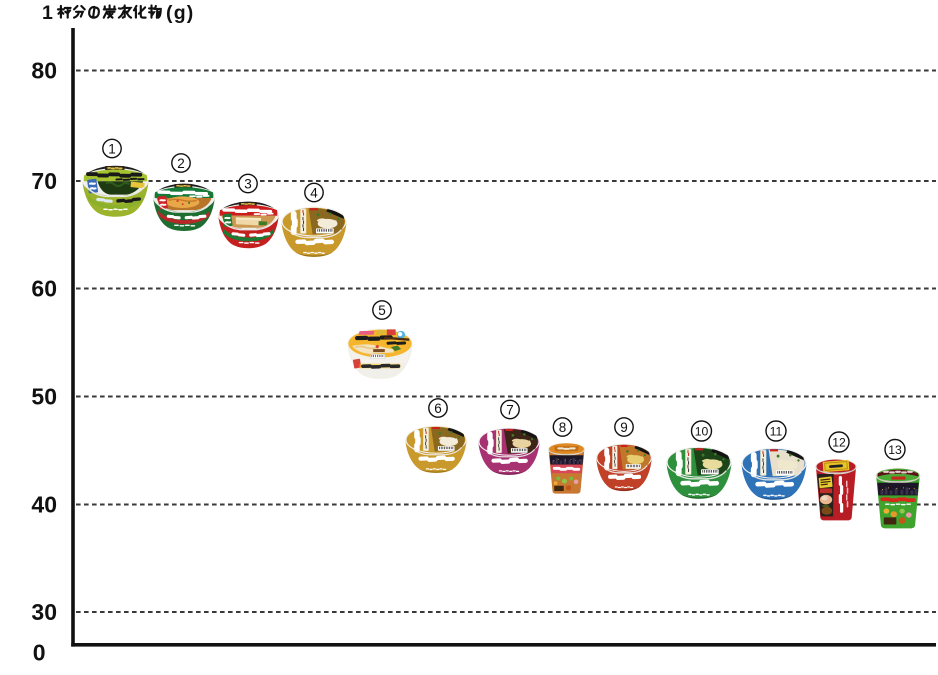  Describe the element at coordinates (39, 653) in the screenshot. I see `svg-text: 0` at that location.